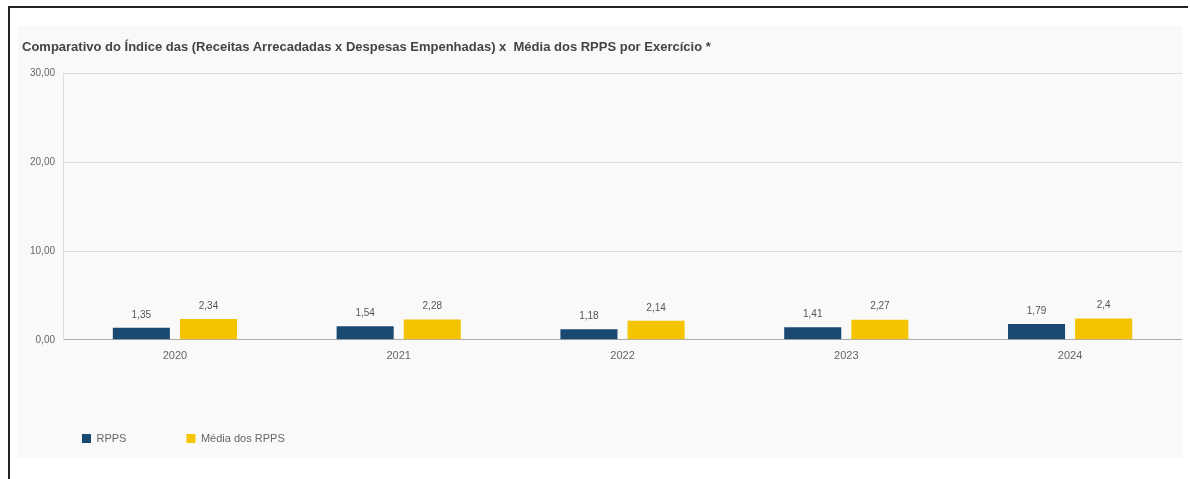 This screenshot has width=1190, height=479. What do you see at coordinates (45, 339) in the screenshot?
I see `y-tick-label: 0,00` at bounding box center [45, 339].